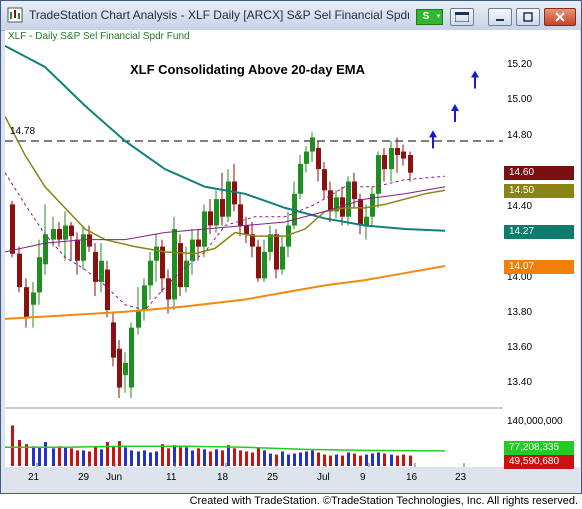 The image size is (582, 509). What do you see at coordinates (539, 462) in the screenshot?
I see `volume-last-badge: 49,590,680` at bounding box center [539, 462].